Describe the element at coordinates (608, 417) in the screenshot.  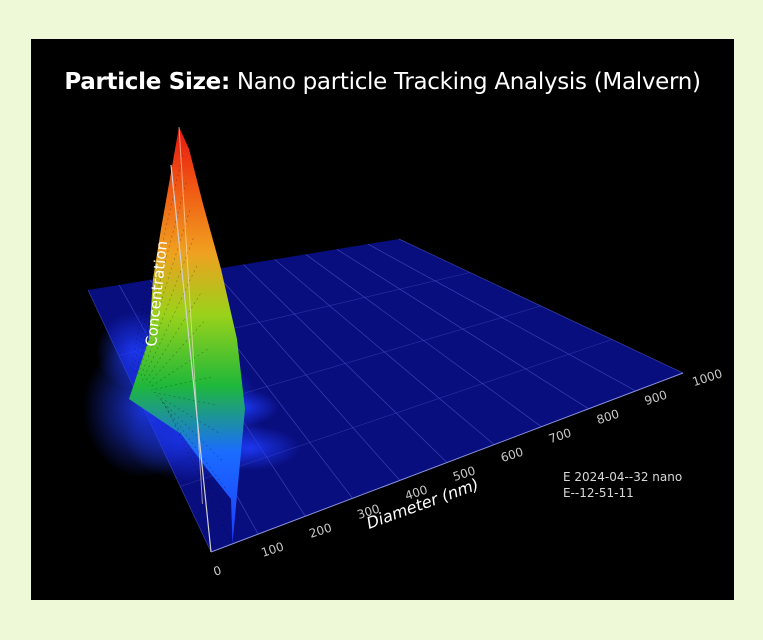
I see `x-tick-label: 800` at that location.